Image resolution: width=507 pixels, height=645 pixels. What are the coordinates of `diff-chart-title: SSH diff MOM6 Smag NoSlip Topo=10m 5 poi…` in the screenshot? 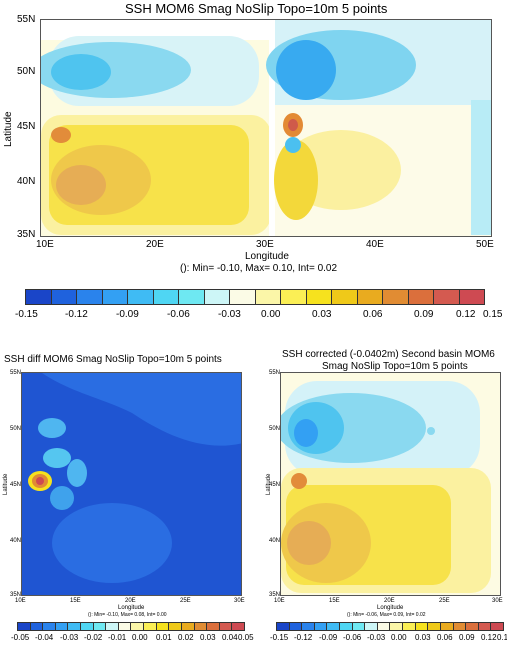 It's located at (113, 359).